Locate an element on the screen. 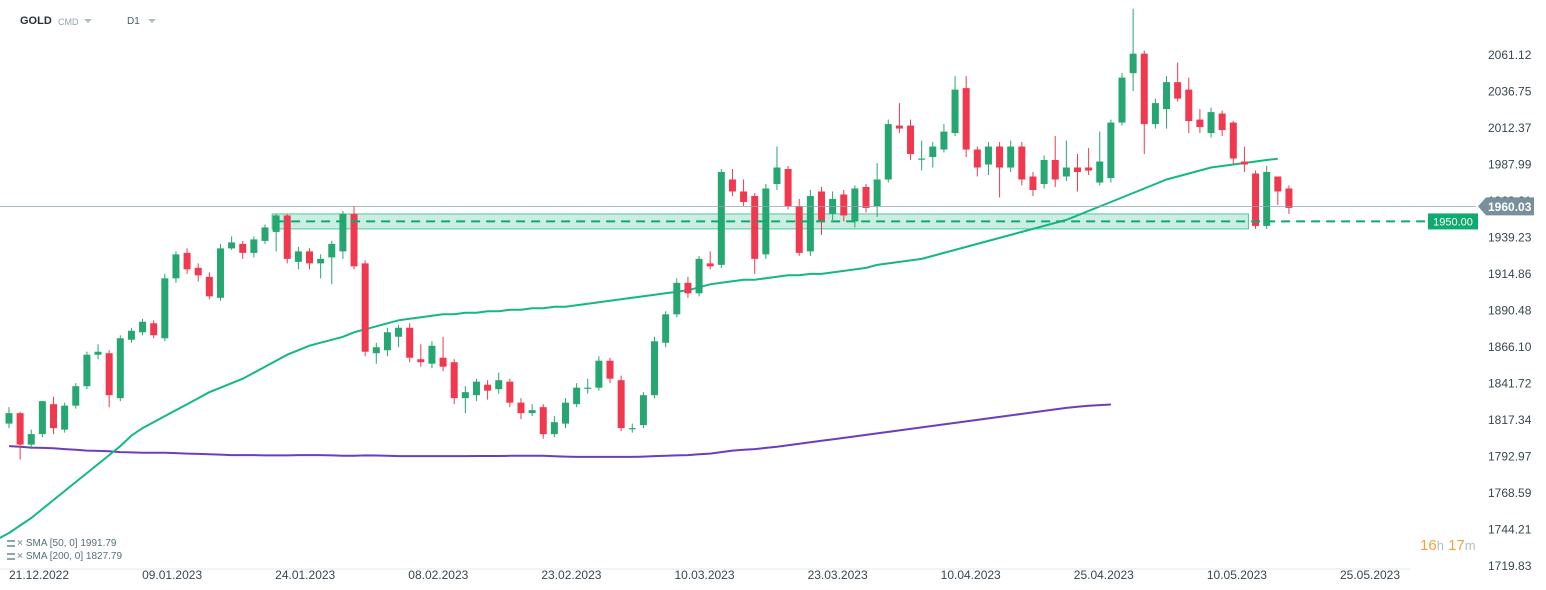  indicator-legend-sma200: × SMA [200, 0] 1827.79 is located at coordinates (64, 556).